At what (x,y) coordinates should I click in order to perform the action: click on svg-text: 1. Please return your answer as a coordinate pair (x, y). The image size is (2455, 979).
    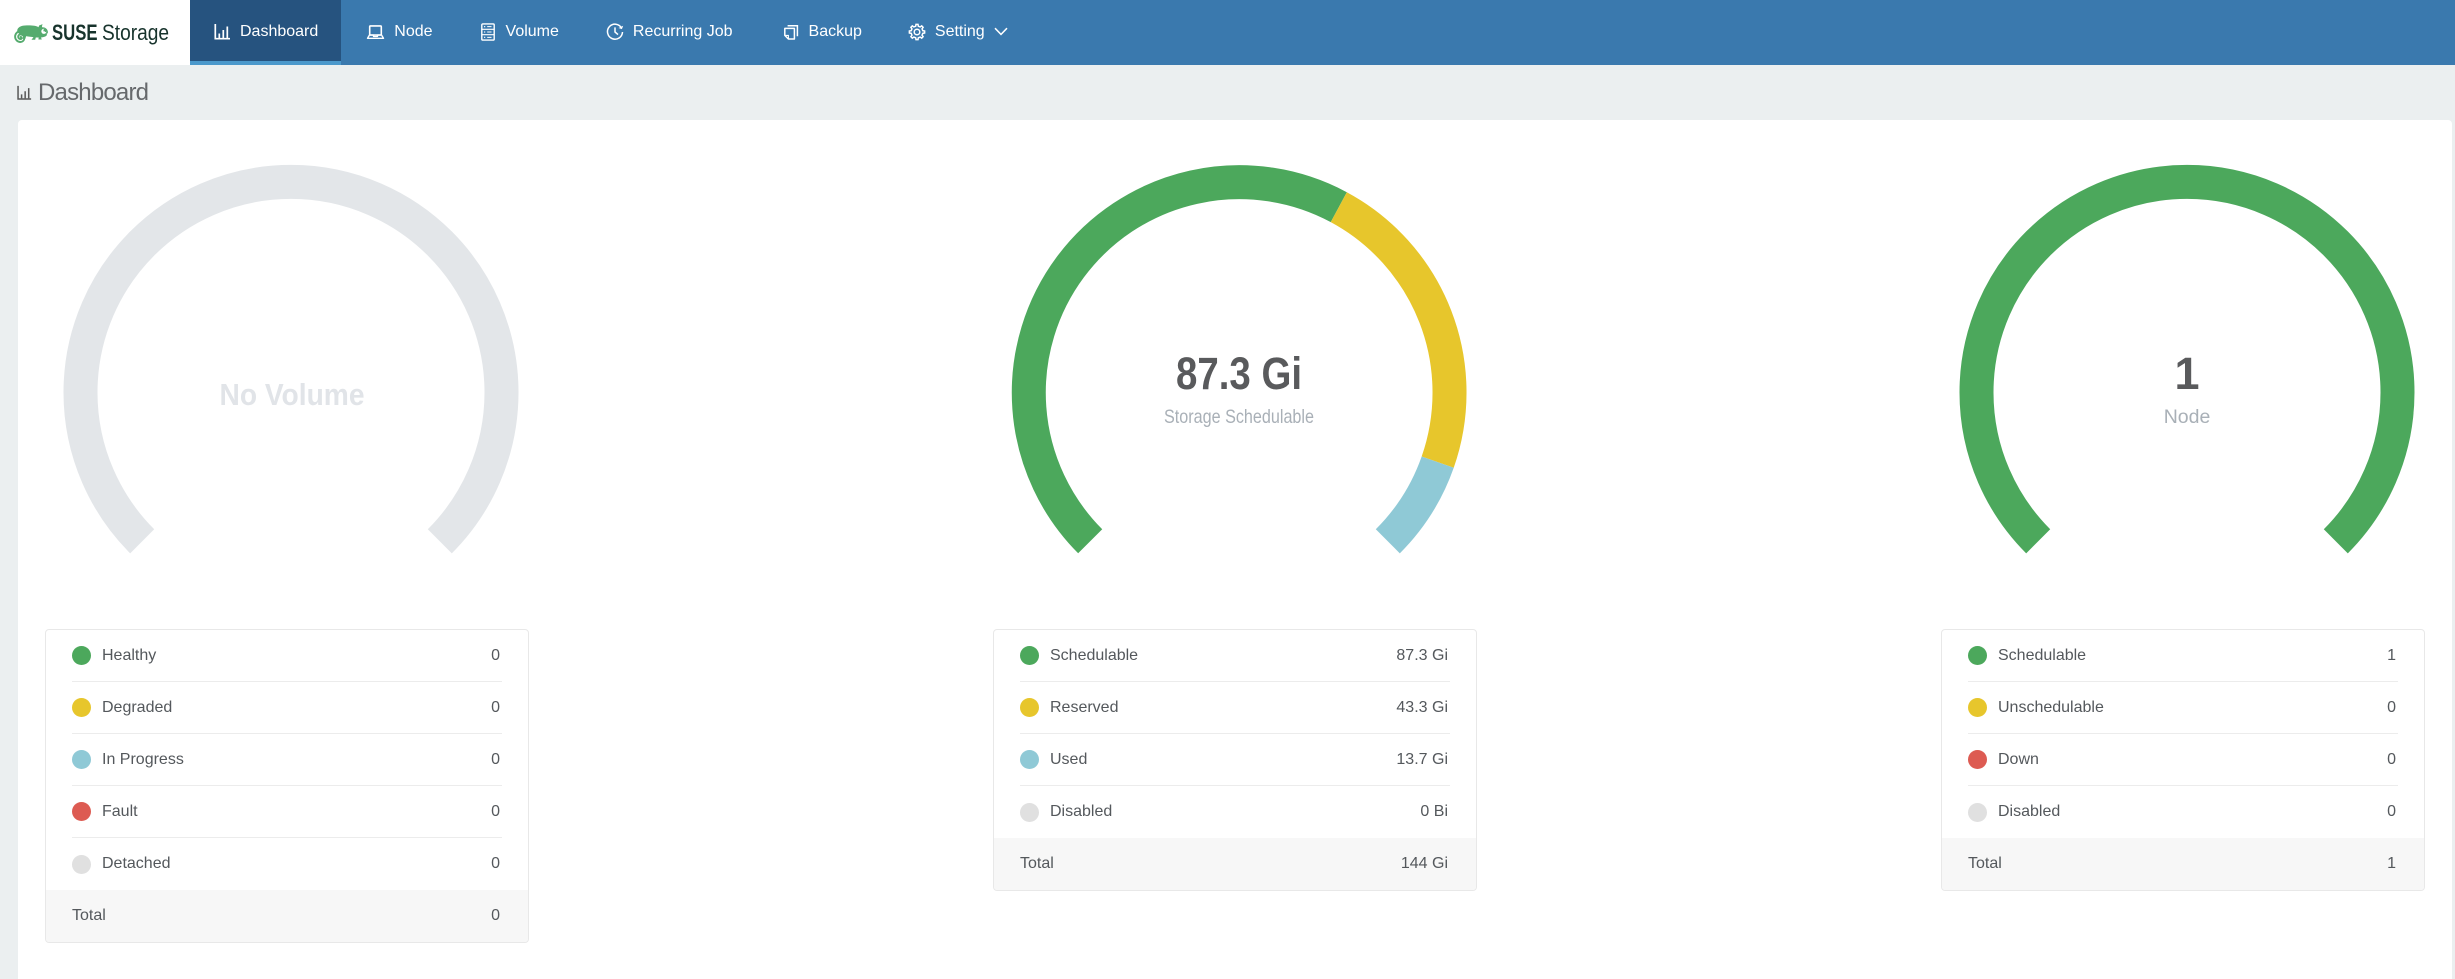
    Looking at the image, I should click on (2186, 373).